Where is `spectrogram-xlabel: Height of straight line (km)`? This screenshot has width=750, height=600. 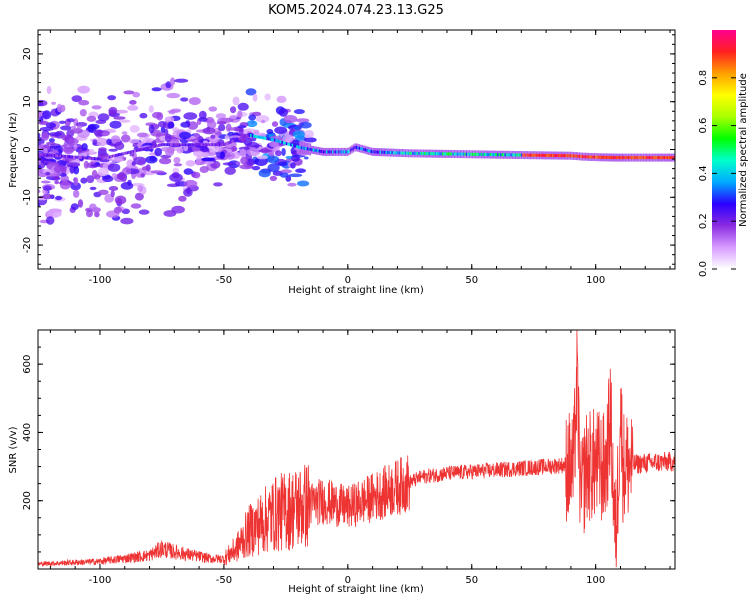 spectrogram-xlabel: Height of straight line (km) is located at coordinates (356, 290).